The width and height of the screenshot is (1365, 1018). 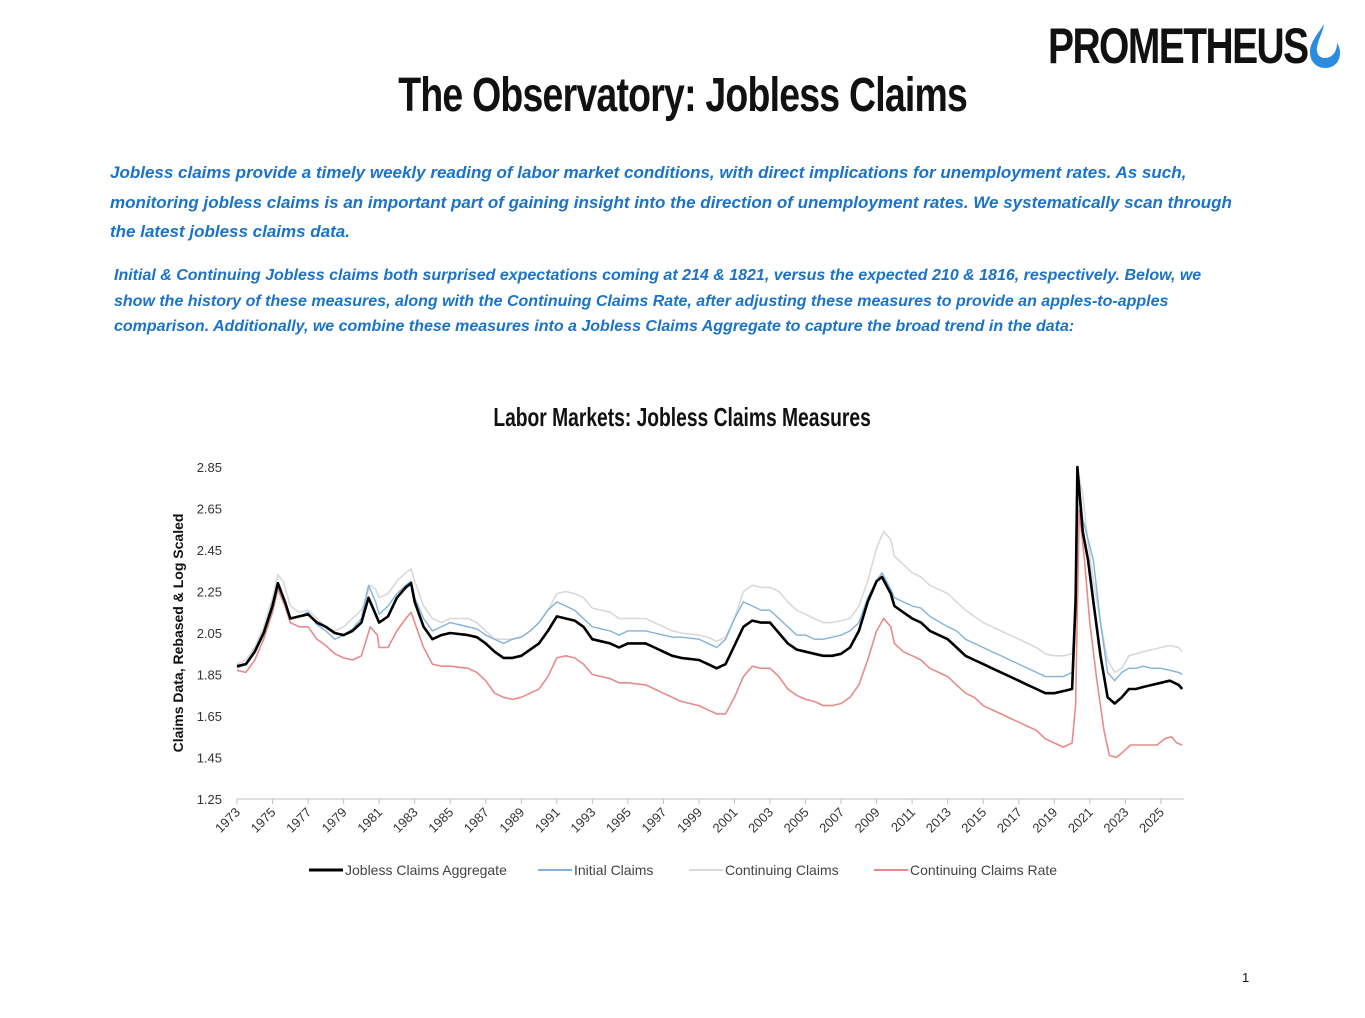 I want to click on crescent-drop-icon, so click(x=1325, y=46).